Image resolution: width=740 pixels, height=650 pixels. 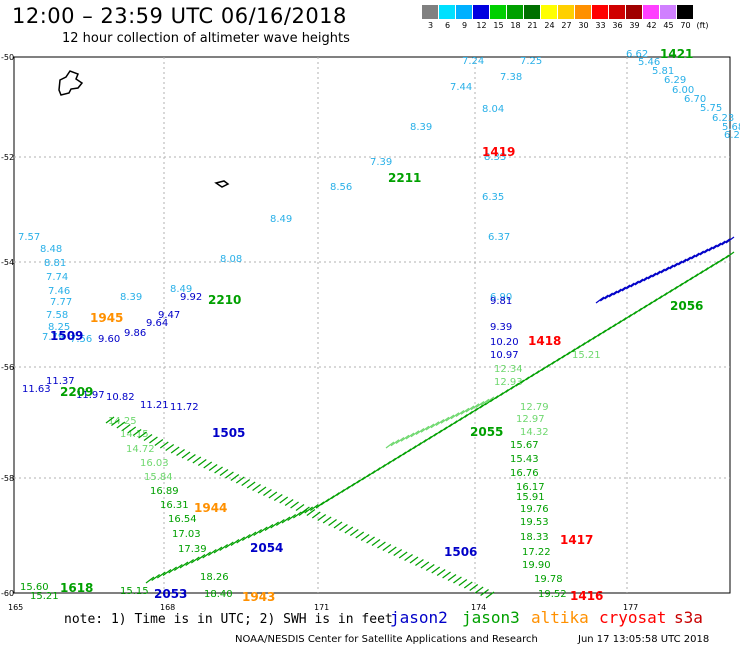 What do you see at coordinates (534, 522) in the screenshot?
I see `wave-height-value: 19.53` at bounding box center [534, 522].